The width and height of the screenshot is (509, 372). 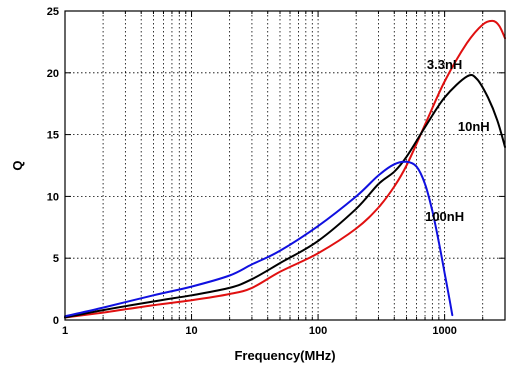 What do you see at coordinates (284, 355) in the screenshot?
I see `x-axis-label: Frequency(MHz)` at bounding box center [284, 355].